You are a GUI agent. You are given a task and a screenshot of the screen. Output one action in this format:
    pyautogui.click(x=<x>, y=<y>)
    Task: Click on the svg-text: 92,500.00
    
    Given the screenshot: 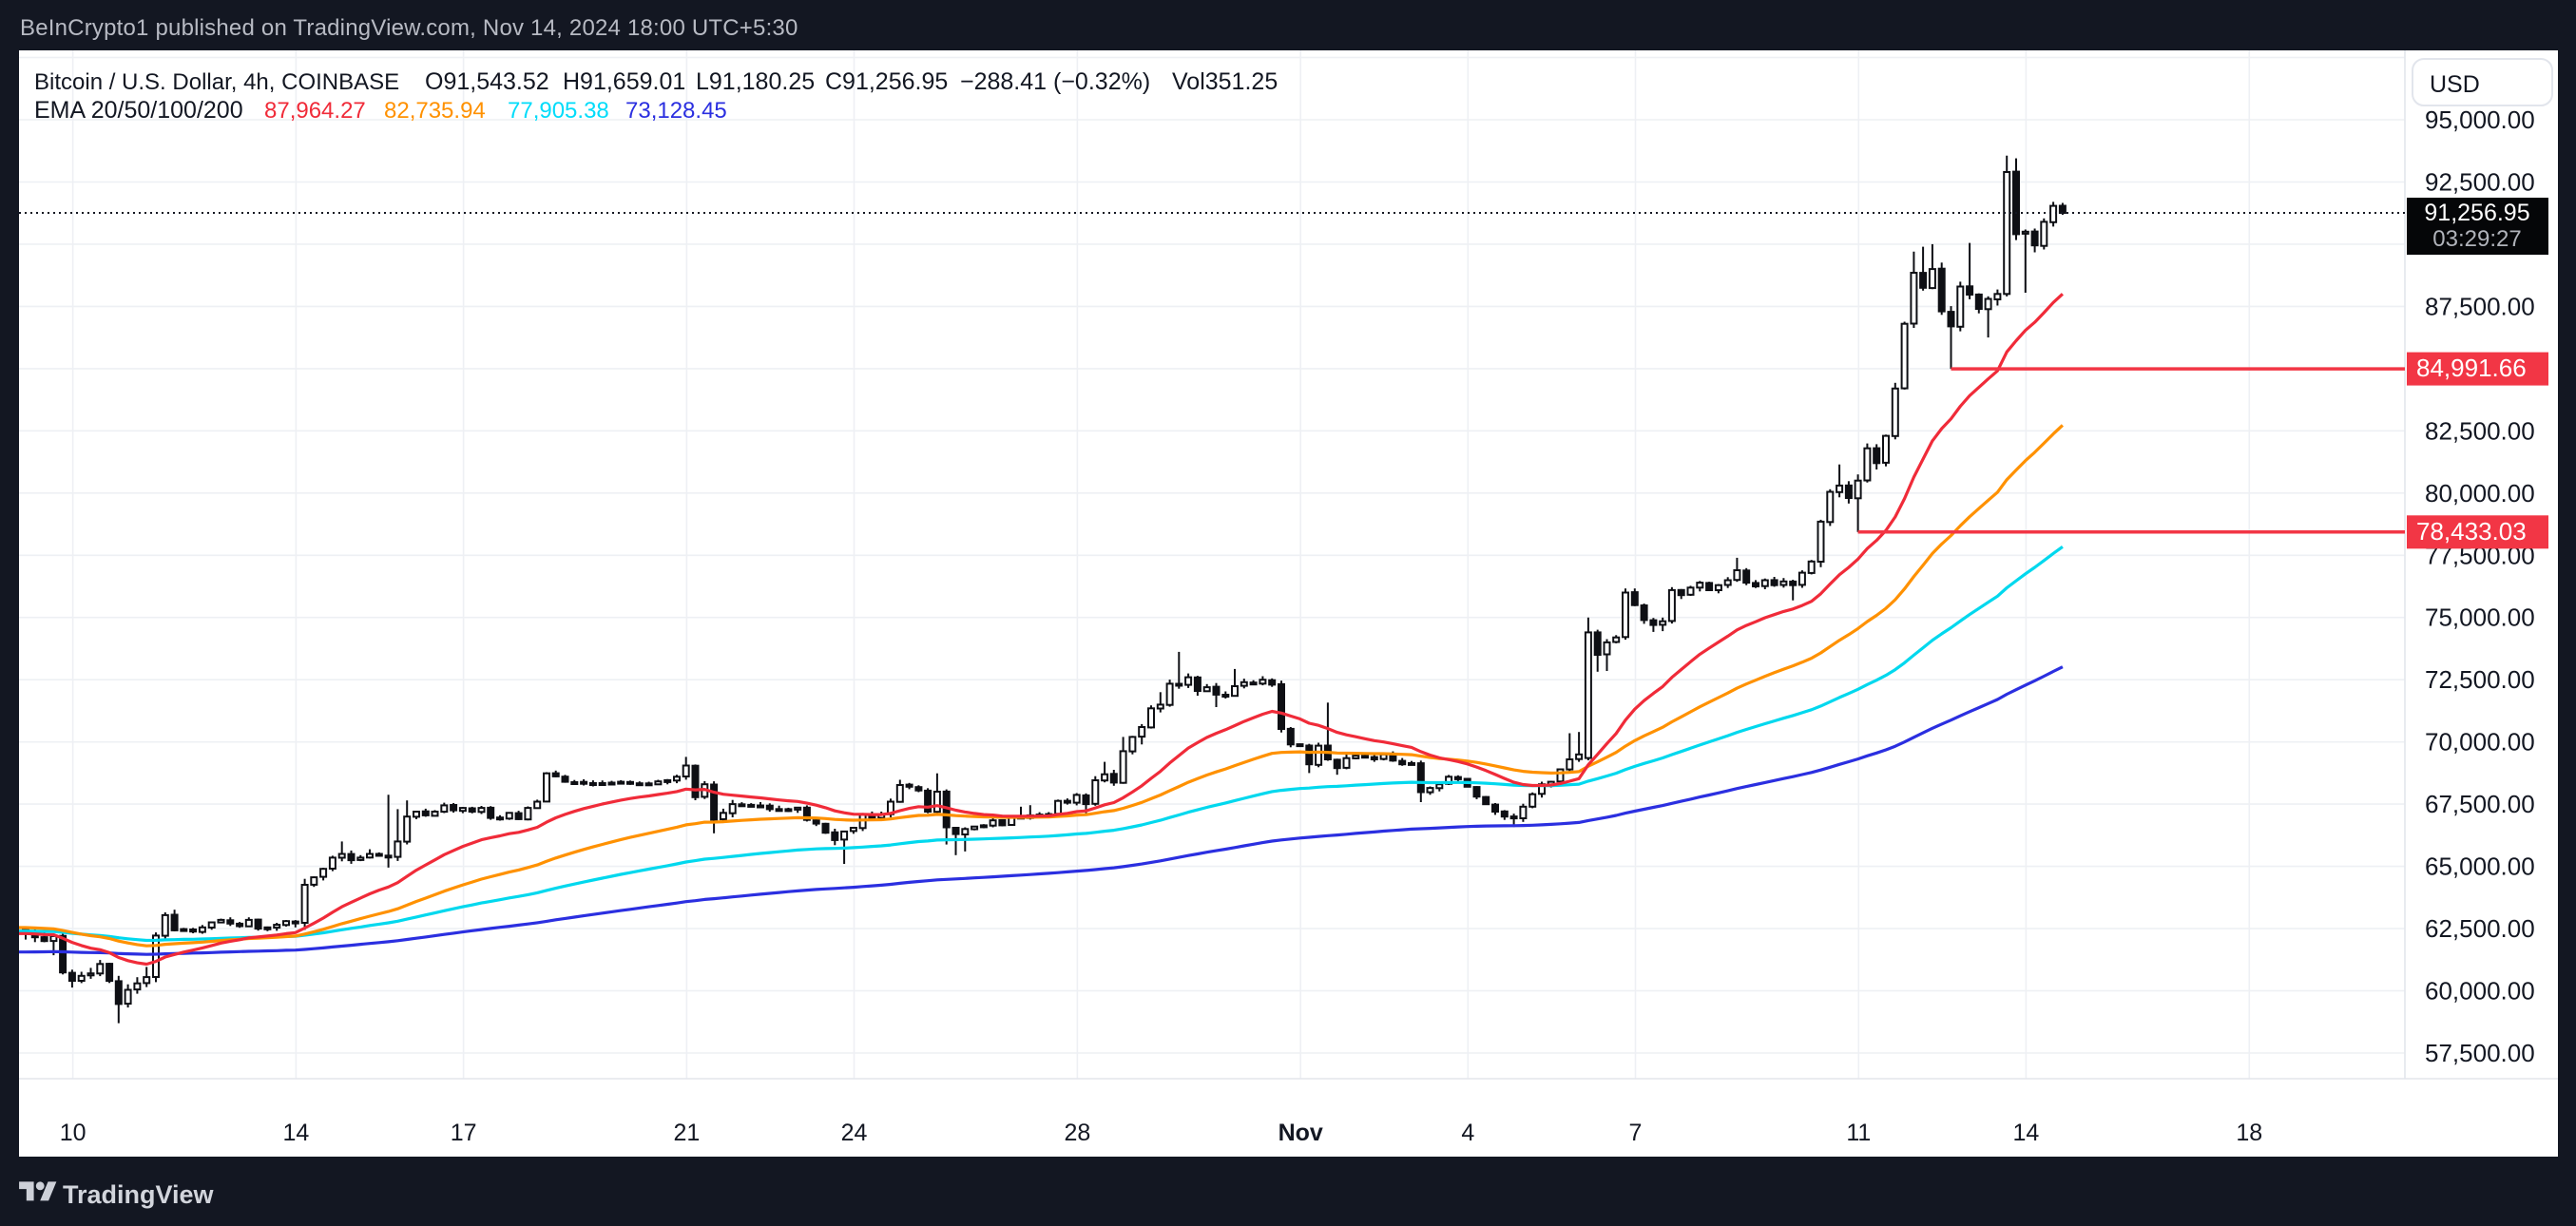 What is the action you would take?
    pyautogui.click(x=2480, y=183)
    